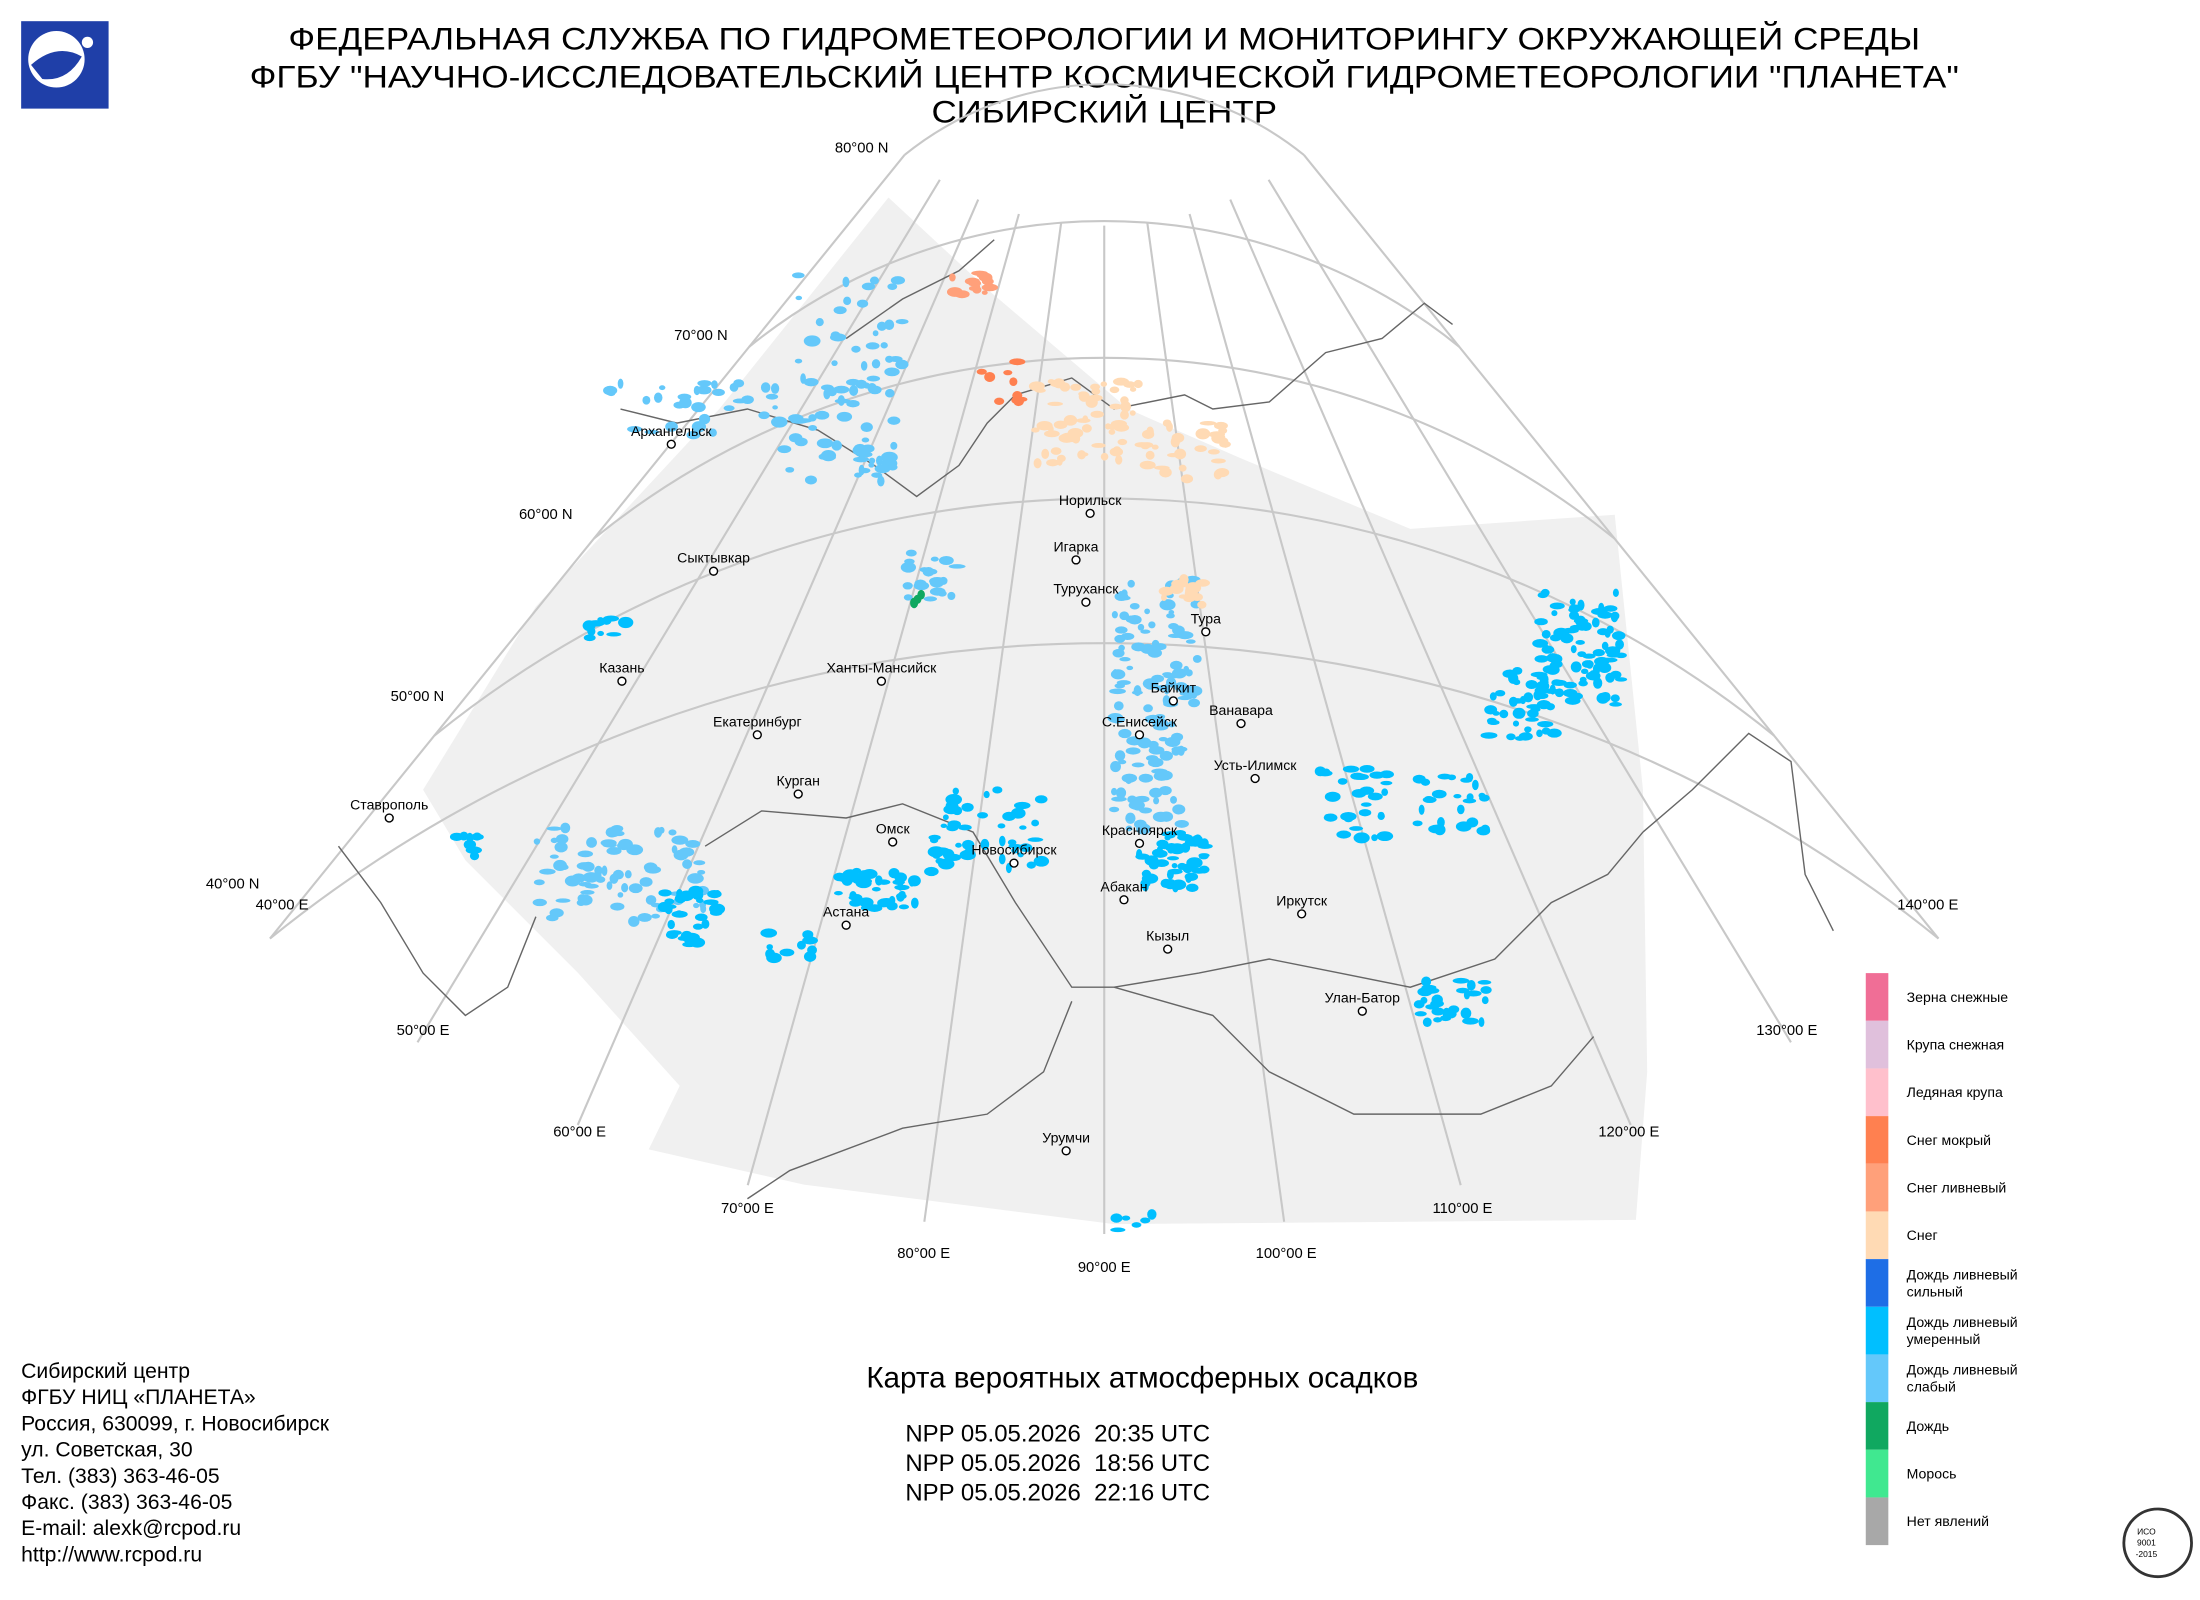  I want to click on graticule-label: 70°00 N, so click(701, 336).